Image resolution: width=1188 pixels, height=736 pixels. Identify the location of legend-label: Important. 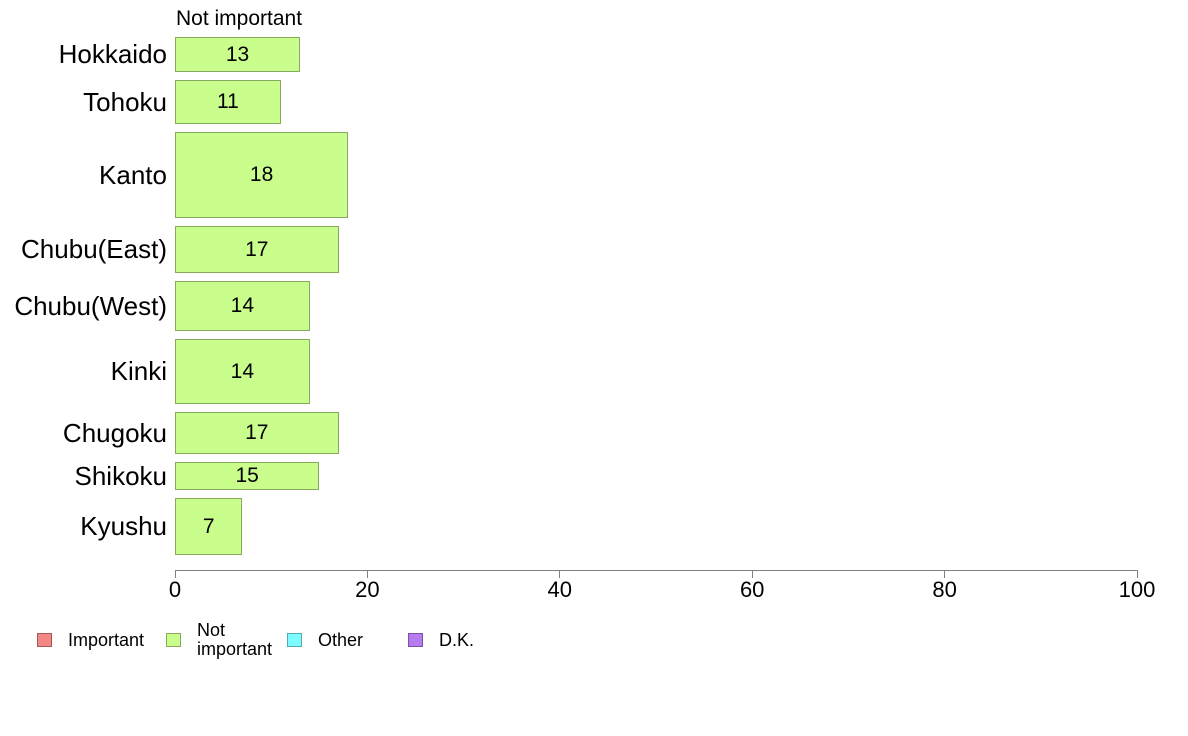
(106, 639).